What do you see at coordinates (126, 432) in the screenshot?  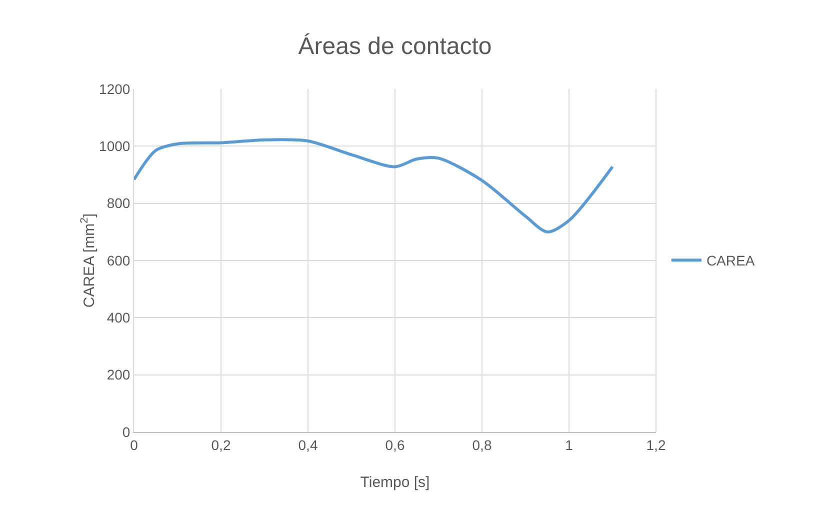 I see `y-tick-label: 0` at bounding box center [126, 432].